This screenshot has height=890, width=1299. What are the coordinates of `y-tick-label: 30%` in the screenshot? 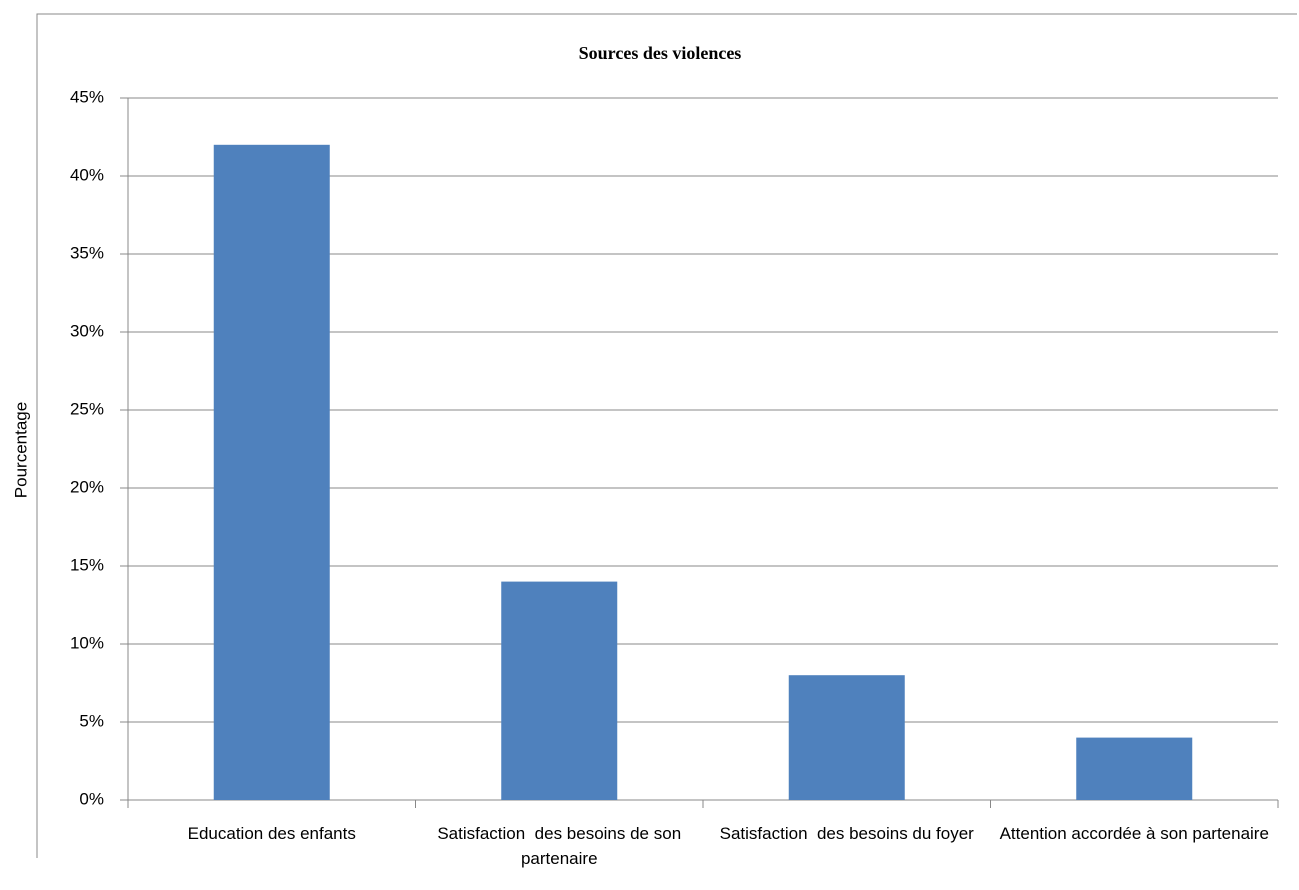 It's located at (87, 330).